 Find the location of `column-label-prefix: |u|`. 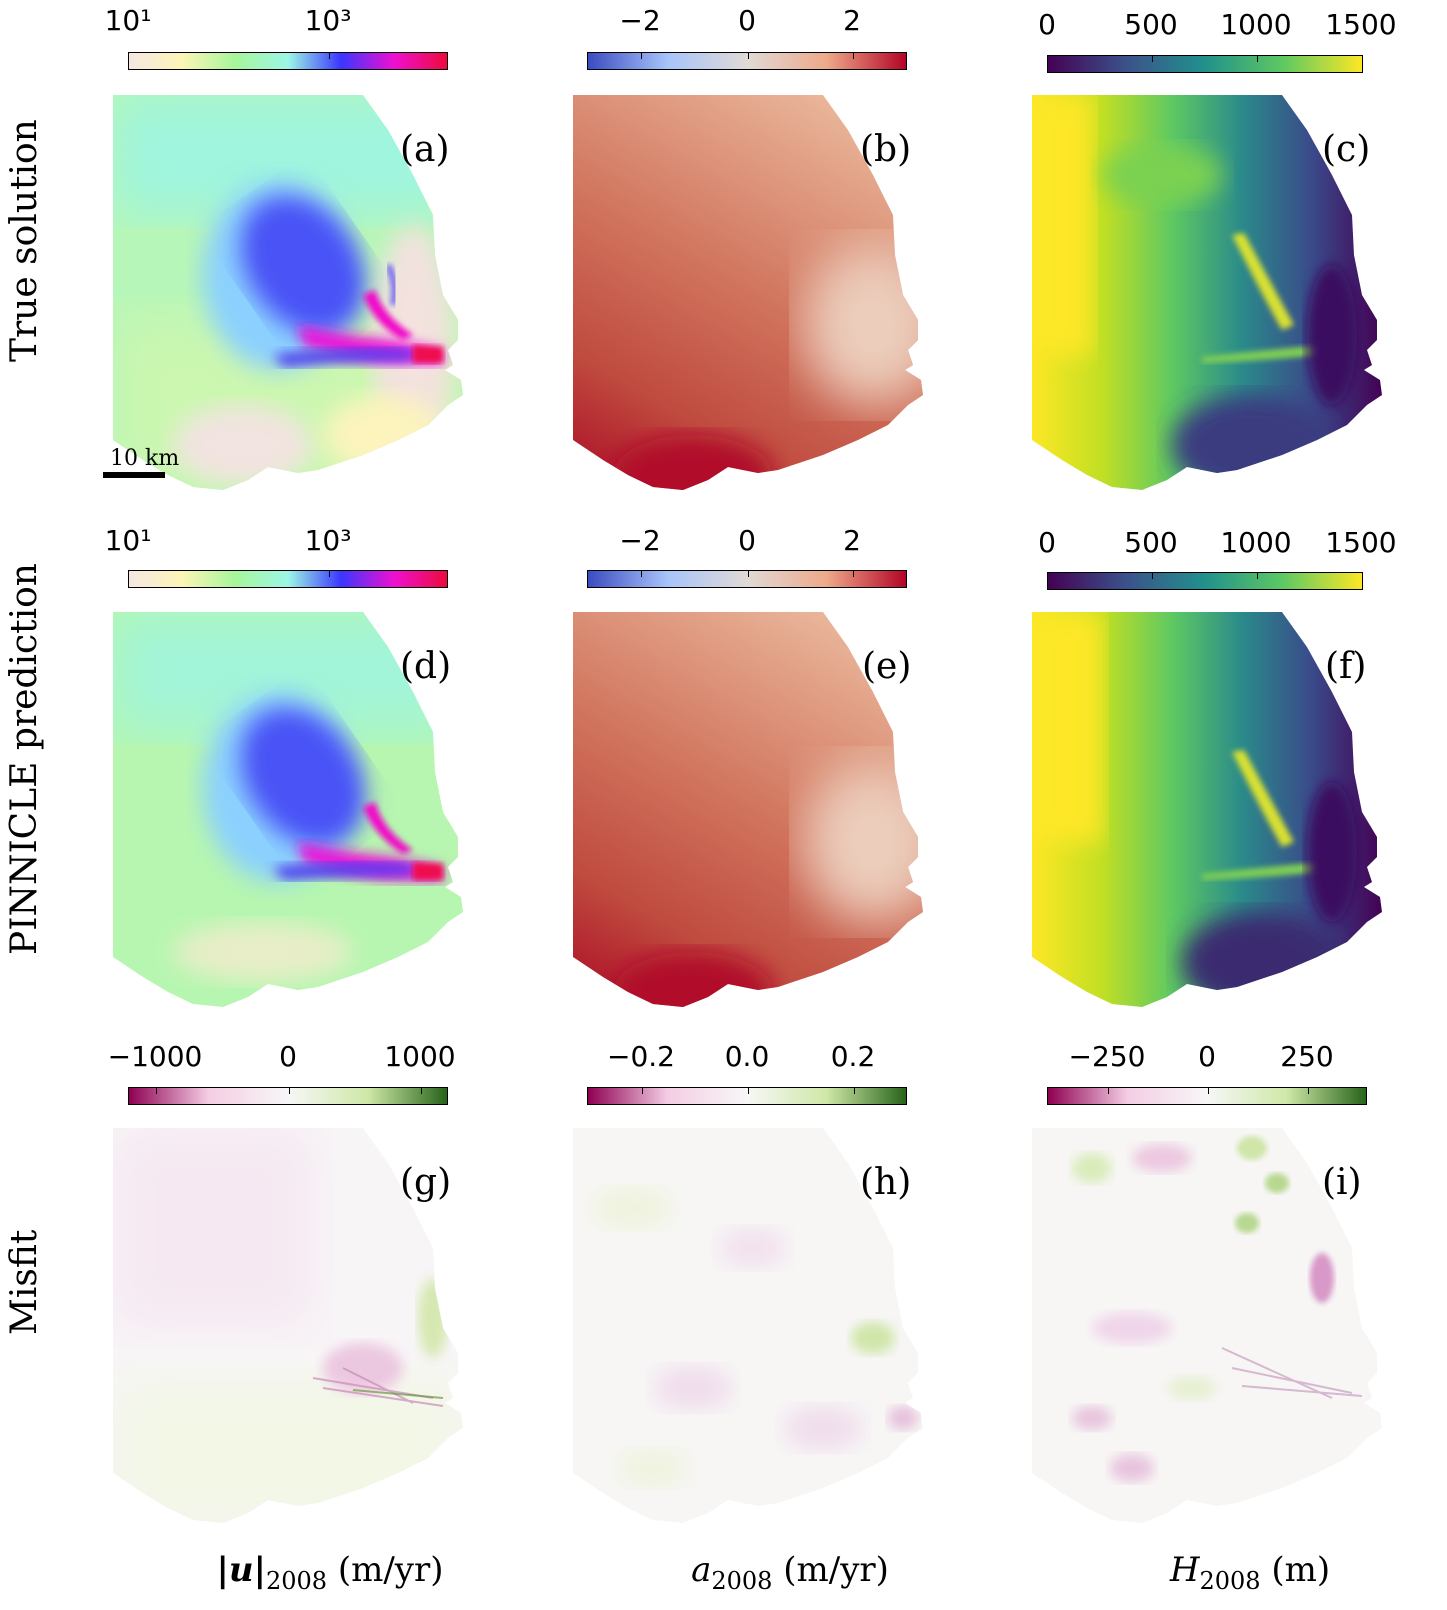

column-label-prefix: |u| is located at coordinates (241, 1570).